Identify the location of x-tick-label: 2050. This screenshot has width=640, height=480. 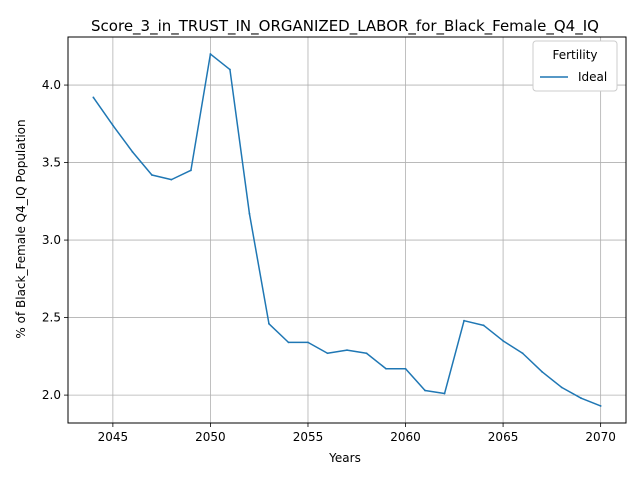
(210, 437).